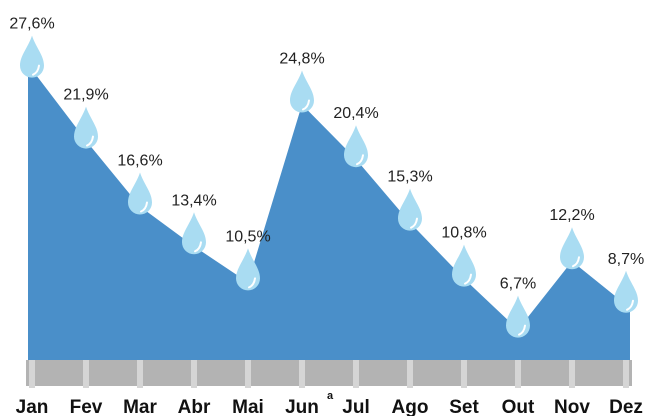 The height and width of the screenshot is (416, 652). I want to click on value-label: 6,7%, so click(518, 284).